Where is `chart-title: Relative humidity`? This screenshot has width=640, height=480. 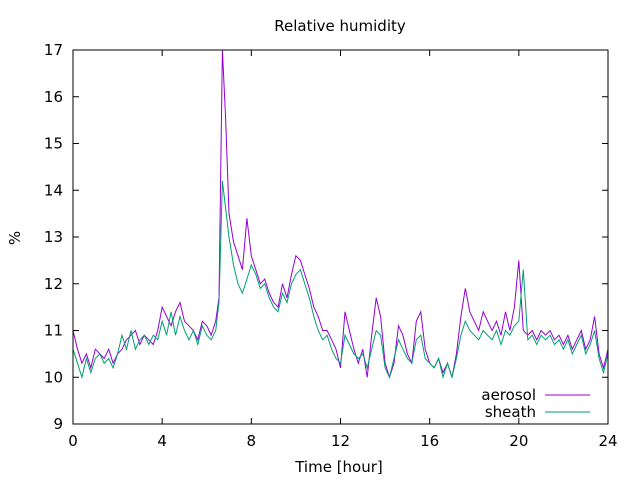
chart-title: Relative humidity is located at coordinates (340, 26).